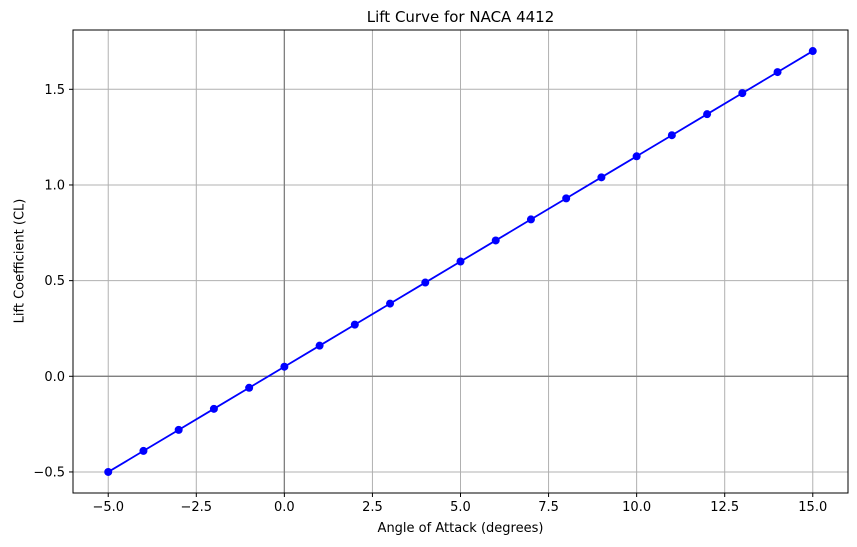  What do you see at coordinates (460, 507) in the screenshot?
I see `x-tick-label: 5.0` at bounding box center [460, 507].